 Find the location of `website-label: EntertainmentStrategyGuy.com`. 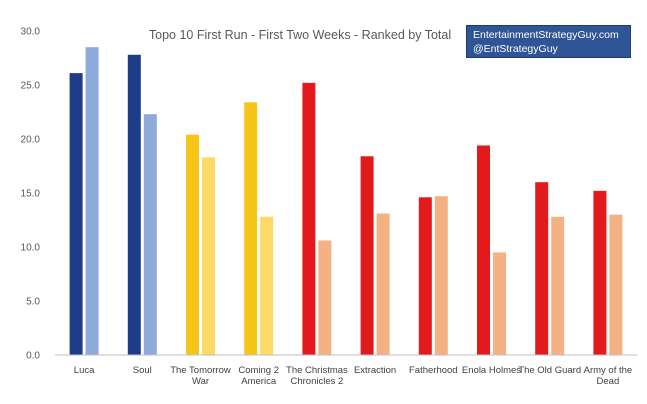

website-label: EntertainmentStrategyGuy.com is located at coordinates (546, 35).